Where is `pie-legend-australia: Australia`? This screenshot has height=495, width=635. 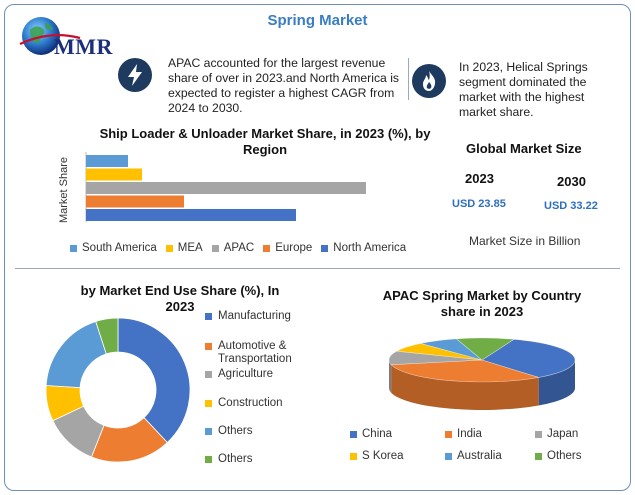
pie-legend-australia: Australia is located at coordinates (473, 456).